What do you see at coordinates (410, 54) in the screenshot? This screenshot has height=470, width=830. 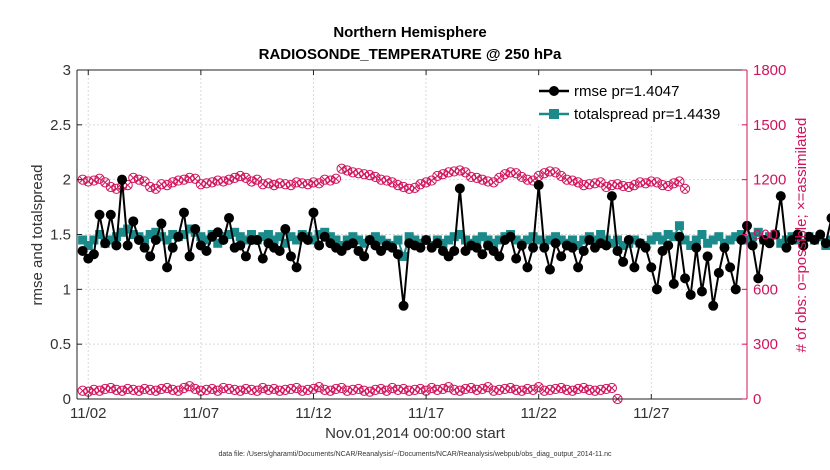 I see `chart-subtitle: RADIOSONDE_TEMPERATURE @ 250 hPa` at bounding box center [410, 54].